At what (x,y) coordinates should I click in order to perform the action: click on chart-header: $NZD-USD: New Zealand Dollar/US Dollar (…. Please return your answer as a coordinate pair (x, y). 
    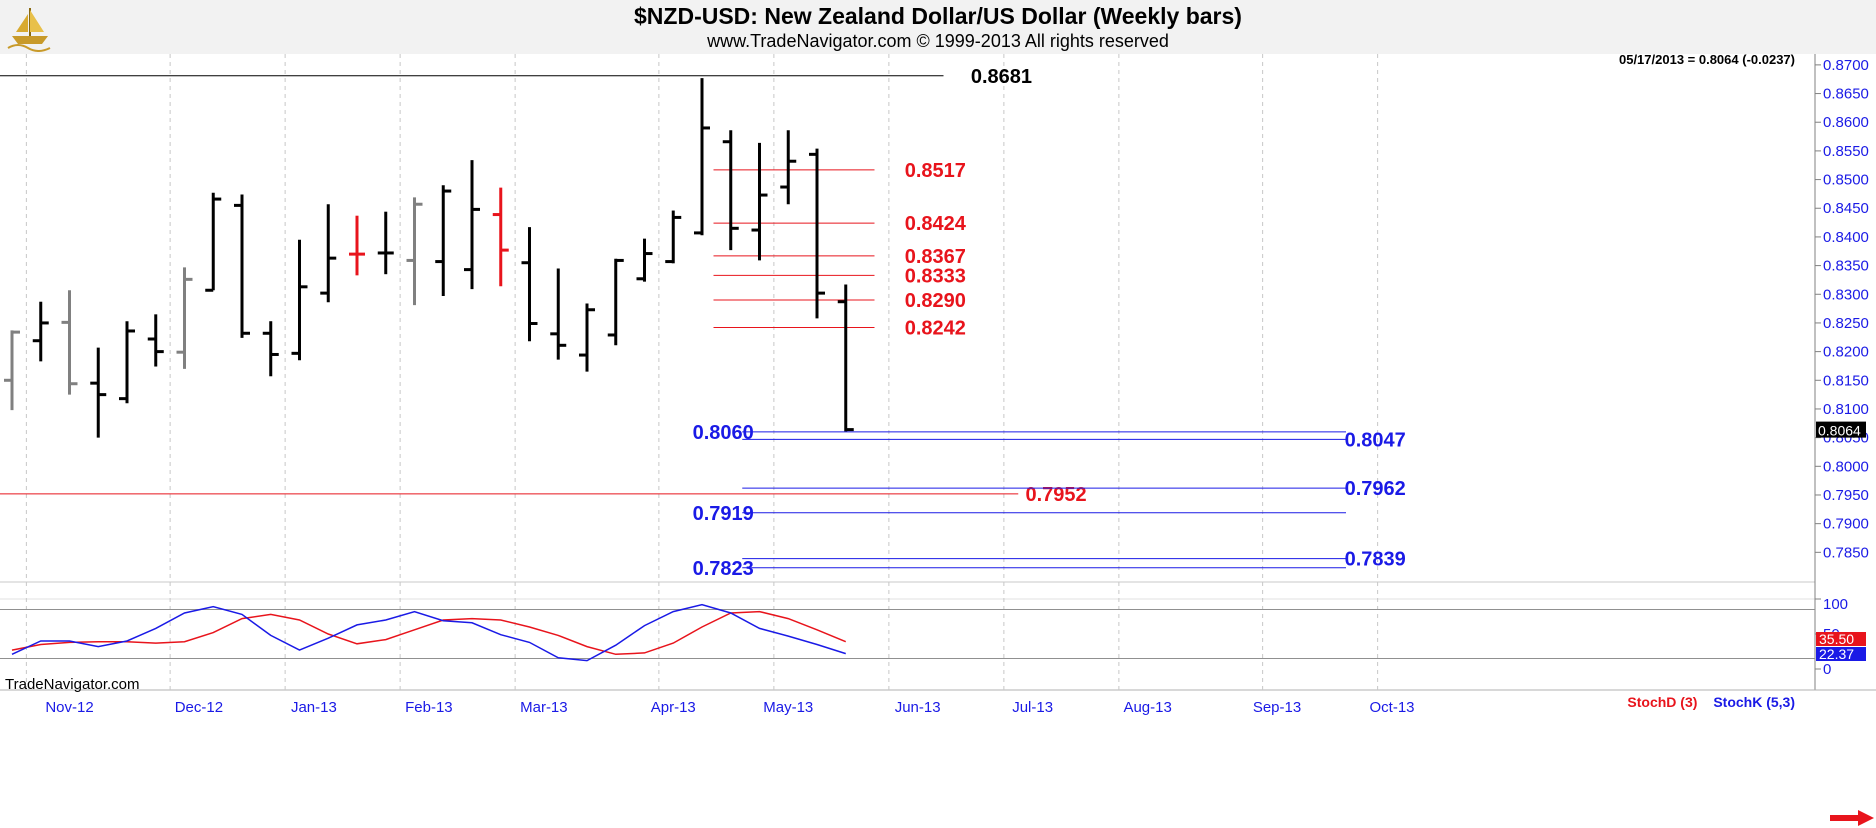
    Looking at the image, I should click on (938, 27).